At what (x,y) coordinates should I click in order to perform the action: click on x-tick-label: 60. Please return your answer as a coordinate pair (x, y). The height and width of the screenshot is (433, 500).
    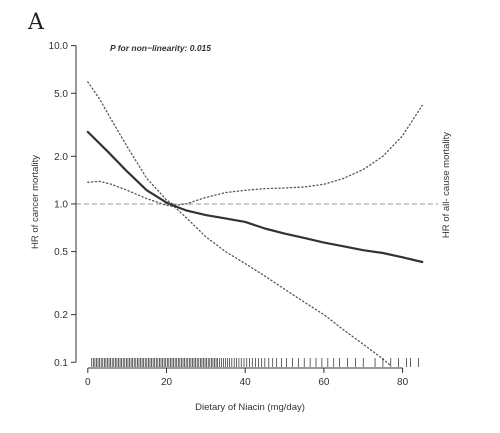
    Looking at the image, I should click on (324, 382).